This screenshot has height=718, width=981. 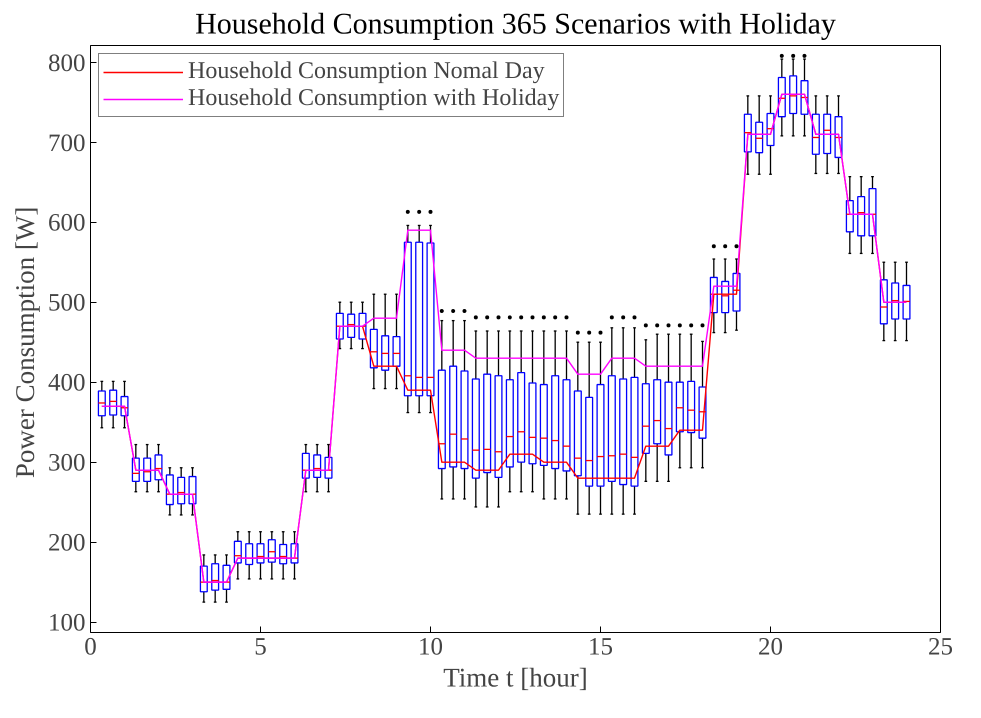 I want to click on chart-title: Household Consumption 365 Scenarios with Holiday, so click(x=515, y=24).